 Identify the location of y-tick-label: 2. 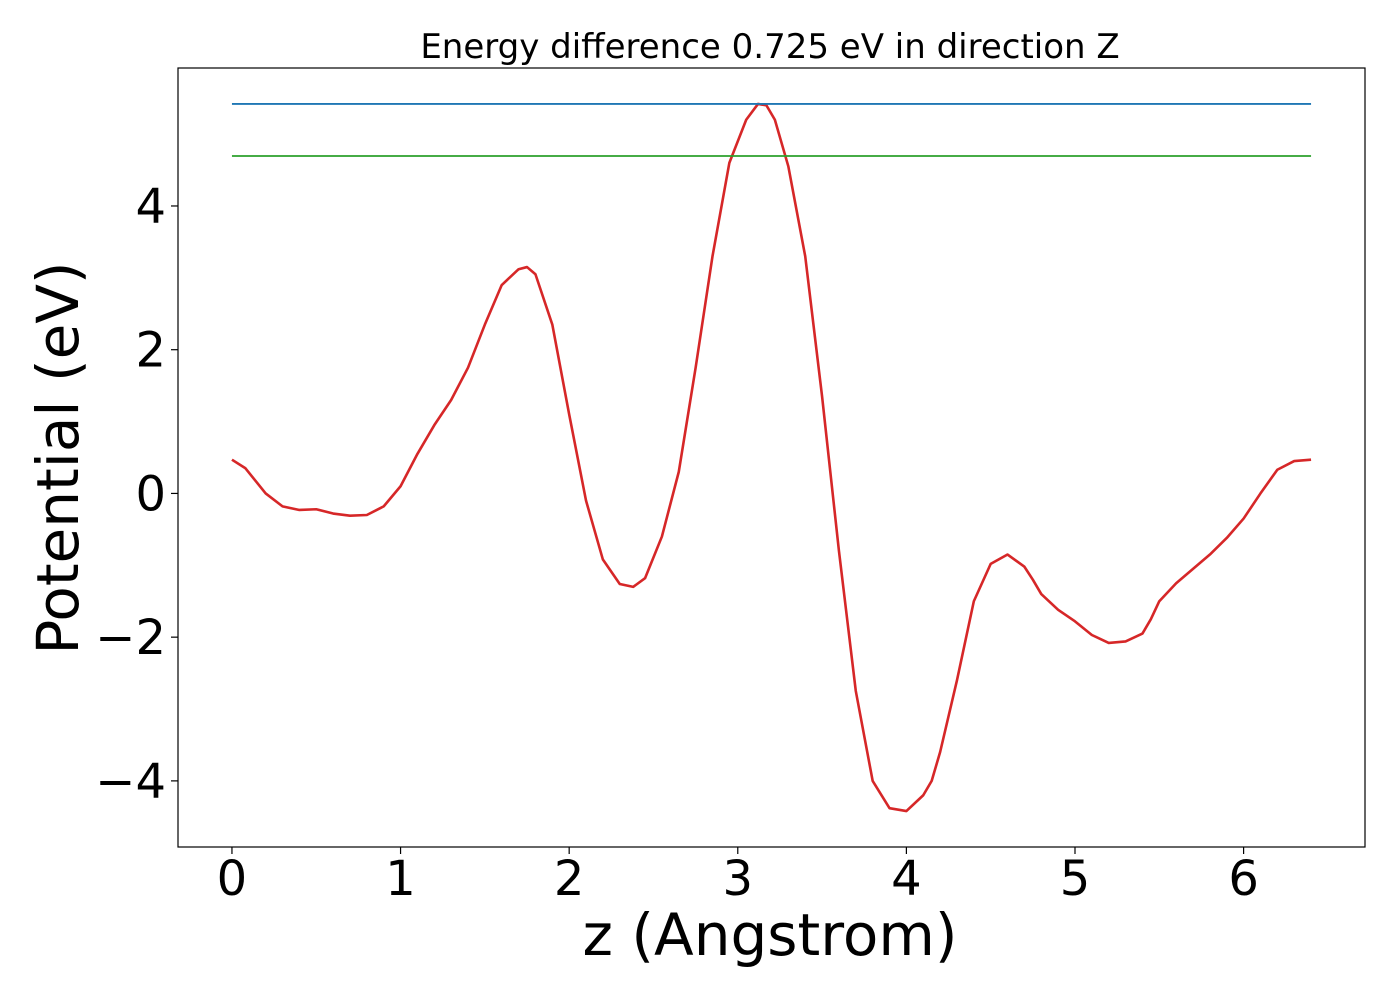
(150, 351).